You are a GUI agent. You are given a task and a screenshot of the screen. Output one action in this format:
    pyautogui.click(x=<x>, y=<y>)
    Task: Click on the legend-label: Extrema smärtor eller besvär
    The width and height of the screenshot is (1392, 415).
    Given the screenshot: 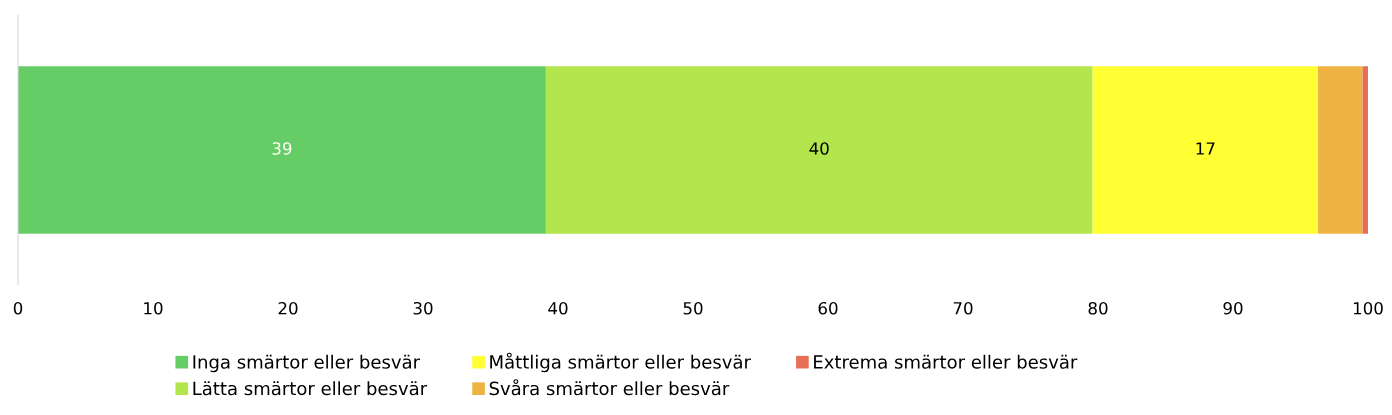 What is the action you would take?
    pyautogui.click(x=946, y=361)
    